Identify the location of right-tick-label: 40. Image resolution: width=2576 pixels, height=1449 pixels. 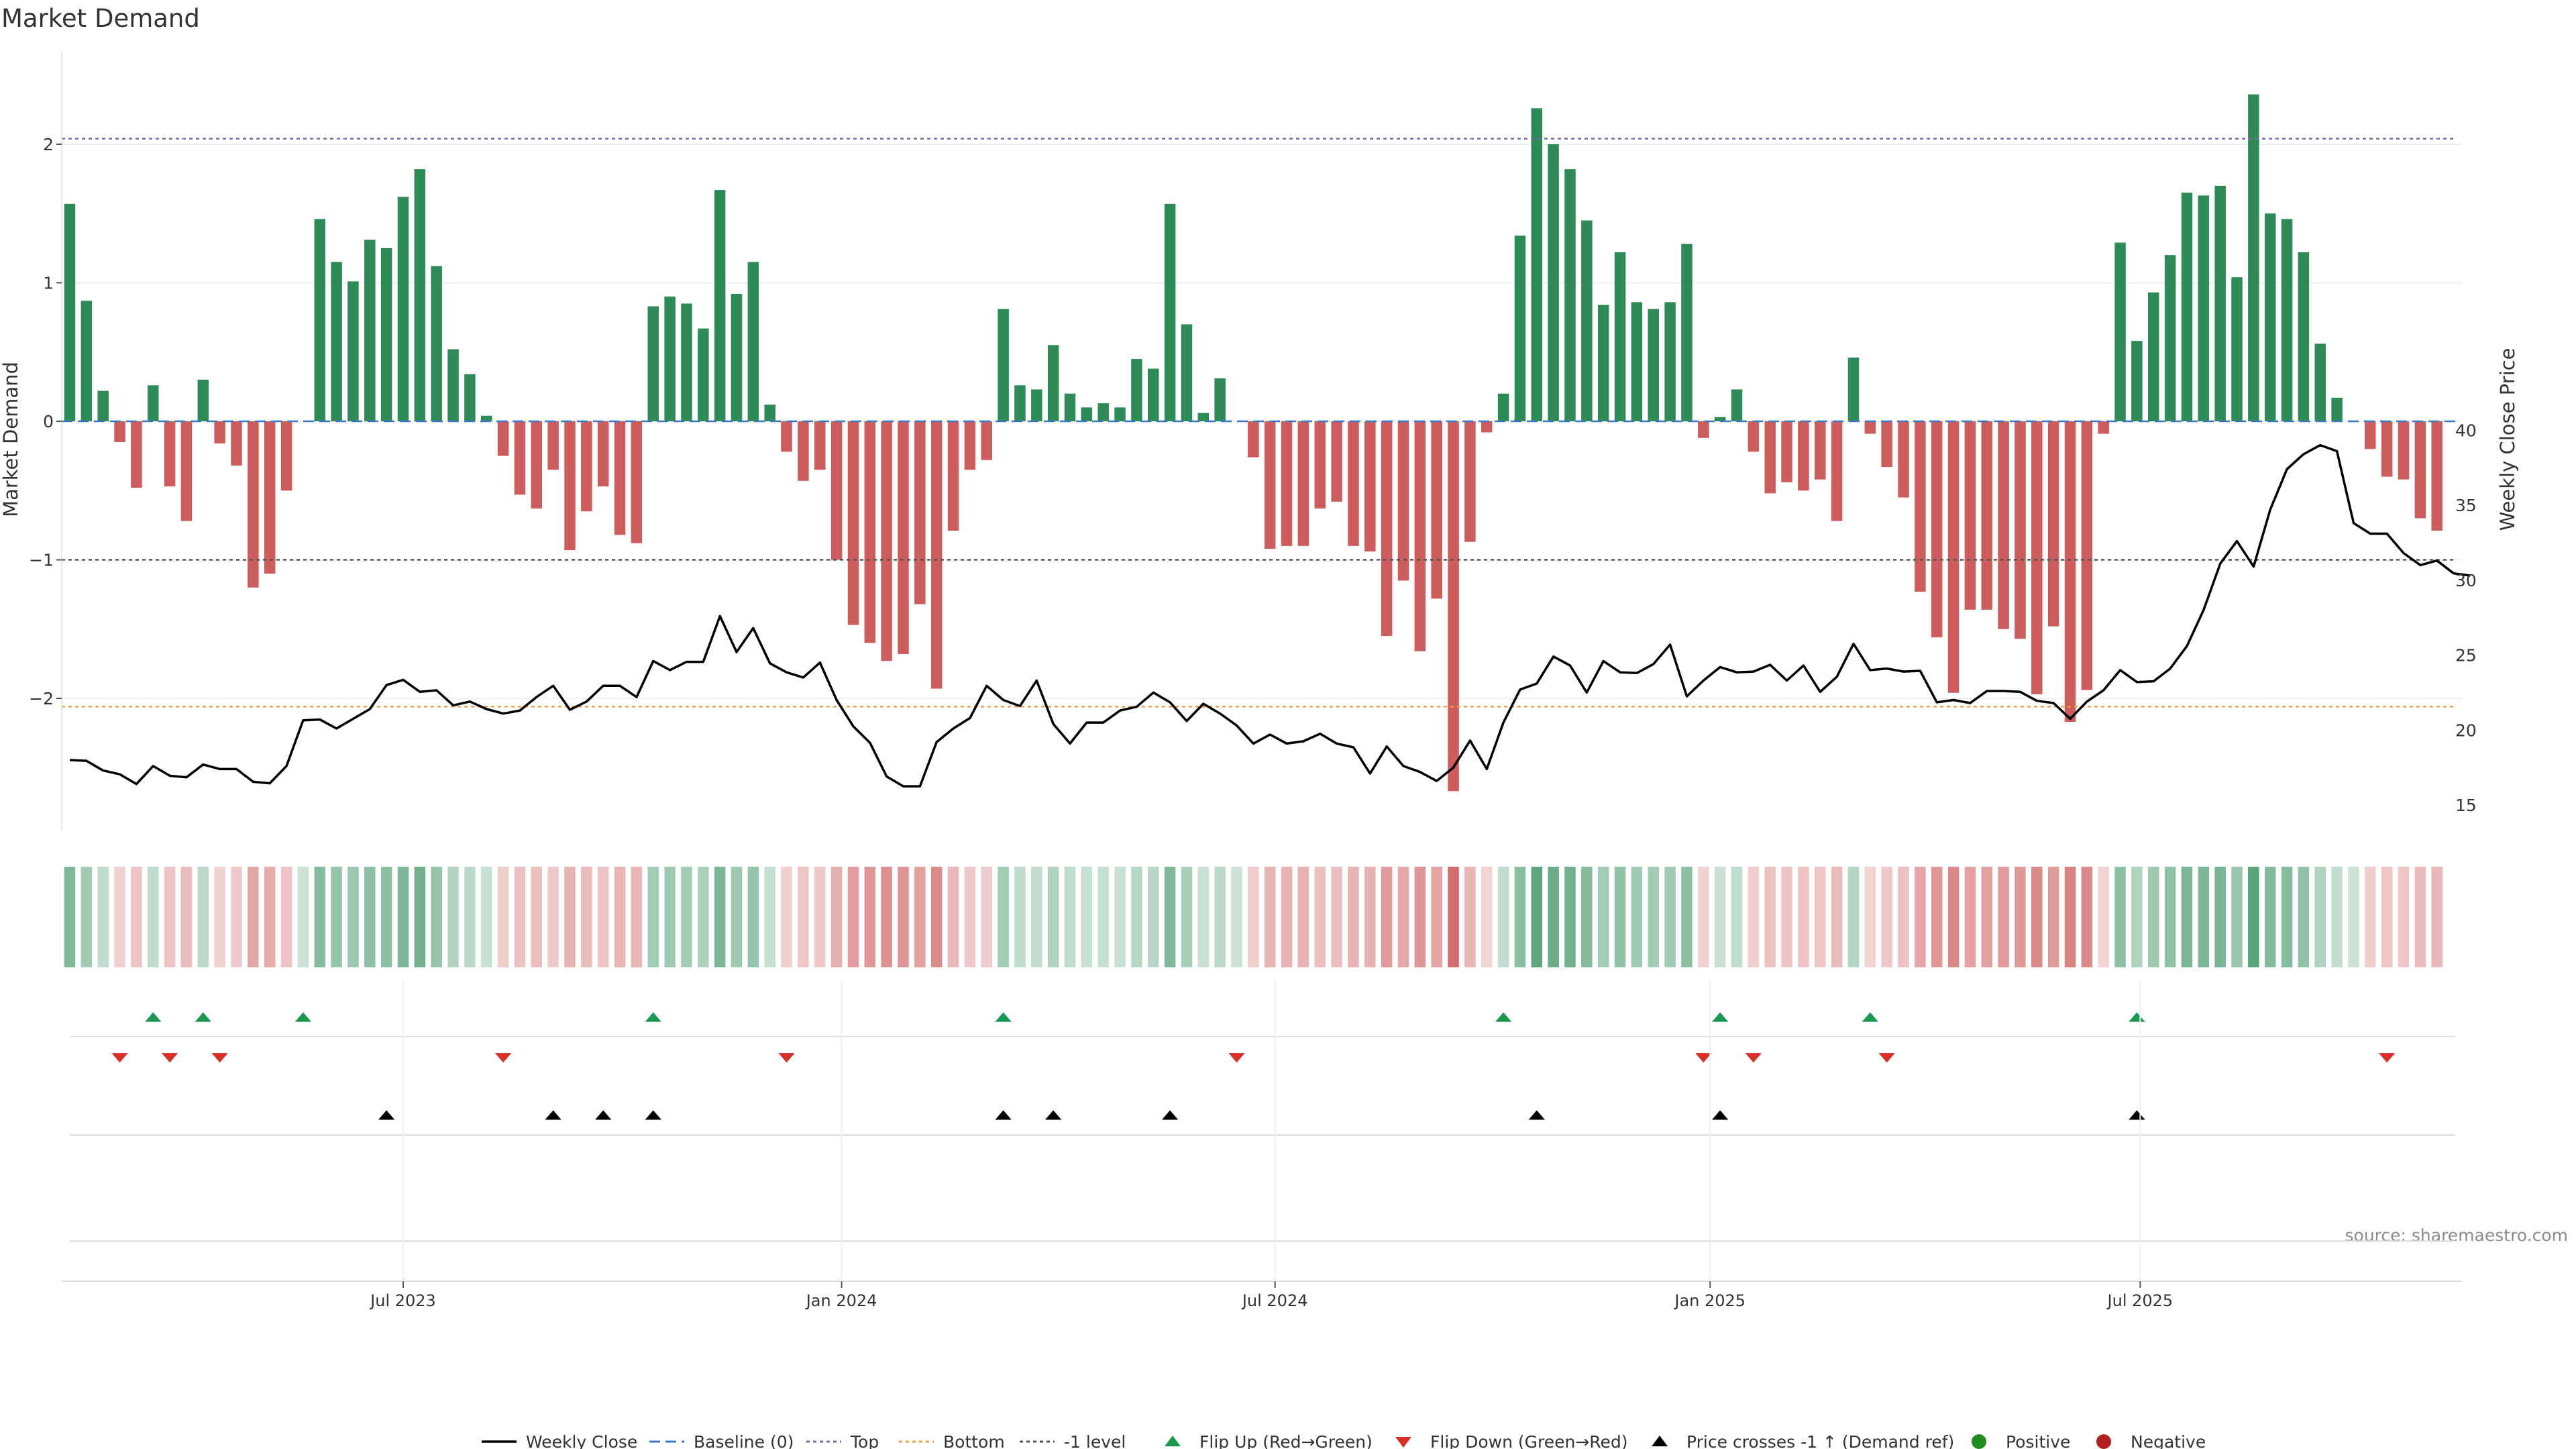
(2466, 430).